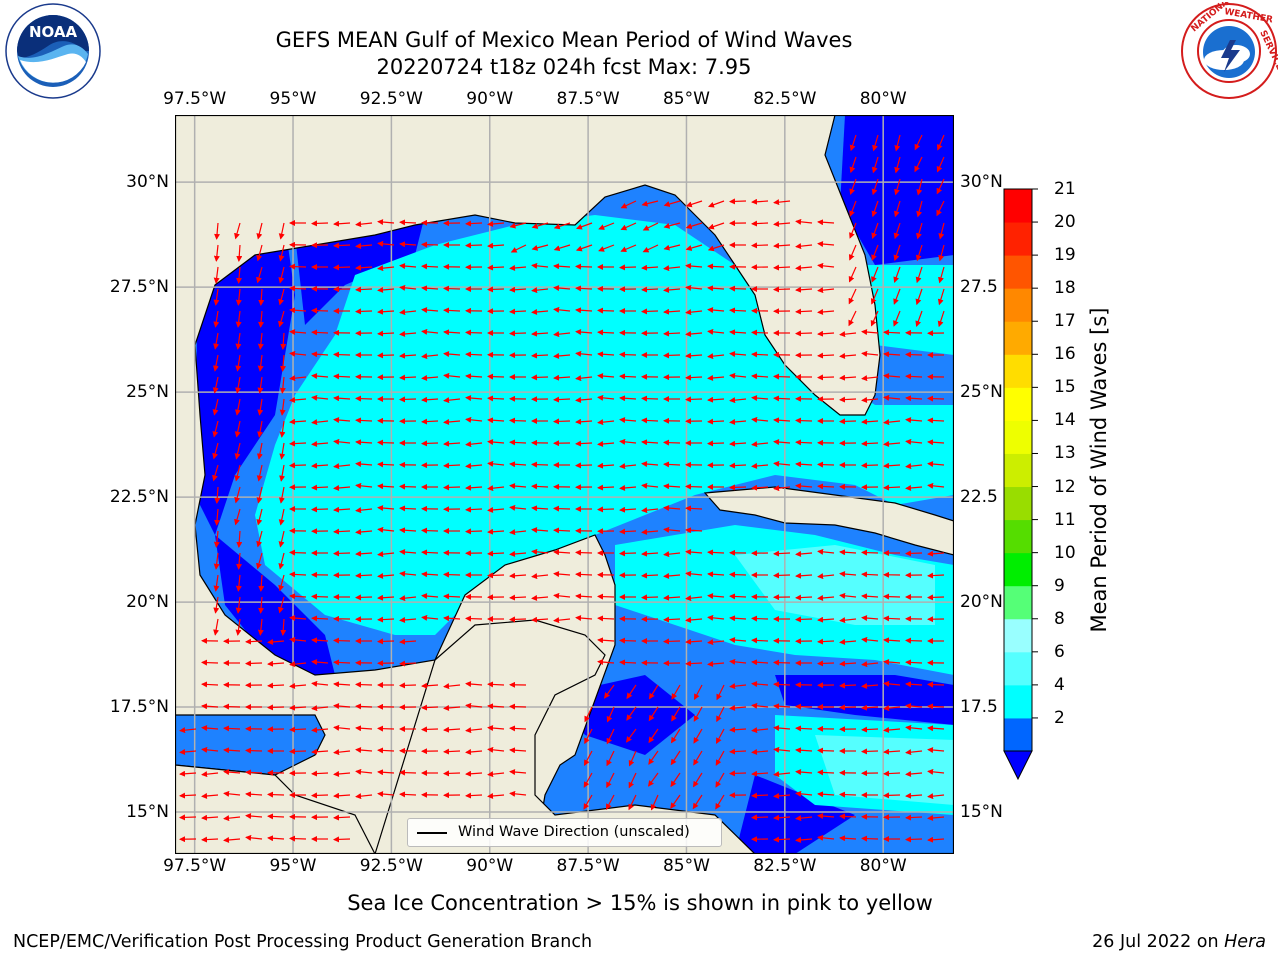 This screenshot has height=960, width=1280. What do you see at coordinates (1020, 484) in the screenshot?
I see `colorbar` at bounding box center [1020, 484].